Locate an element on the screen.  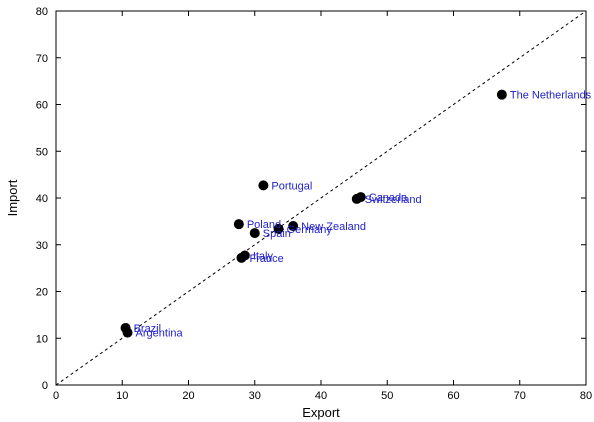
x-tick-label: 10 is located at coordinates (122, 396).